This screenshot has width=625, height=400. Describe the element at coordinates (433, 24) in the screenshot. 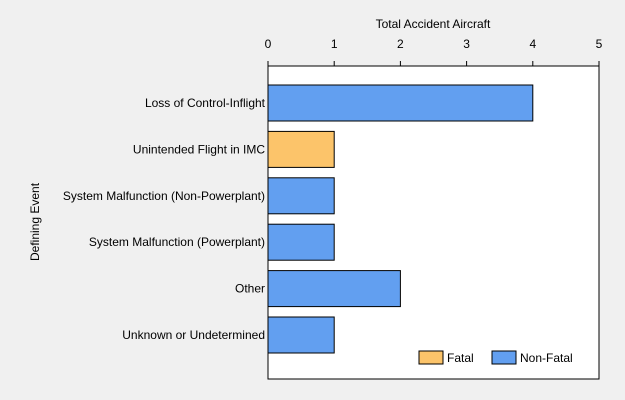

I see `x-axis-title: Total Accident Aircraft` at that location.